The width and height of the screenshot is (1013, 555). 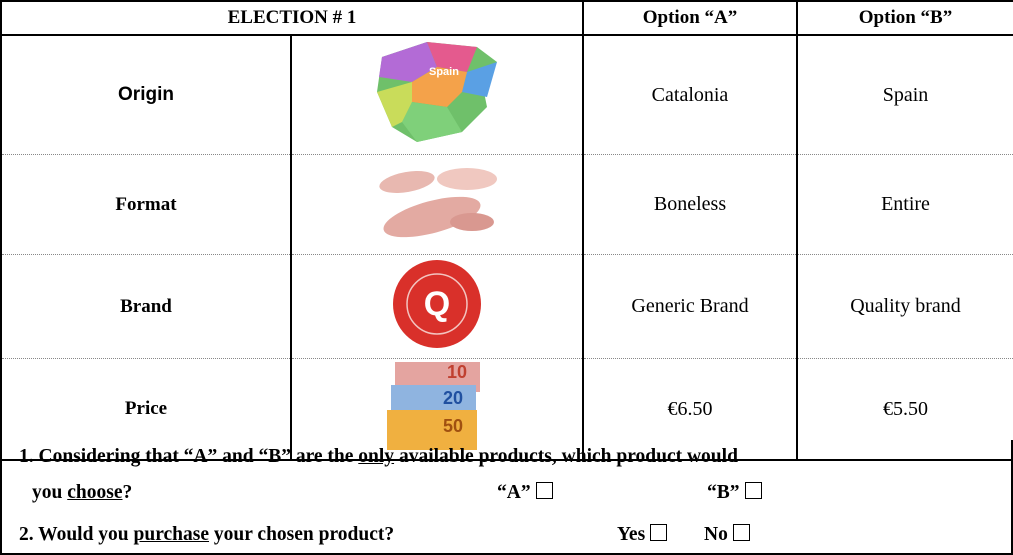 I want to click on image-label: 10, so click(x=457, y=372).